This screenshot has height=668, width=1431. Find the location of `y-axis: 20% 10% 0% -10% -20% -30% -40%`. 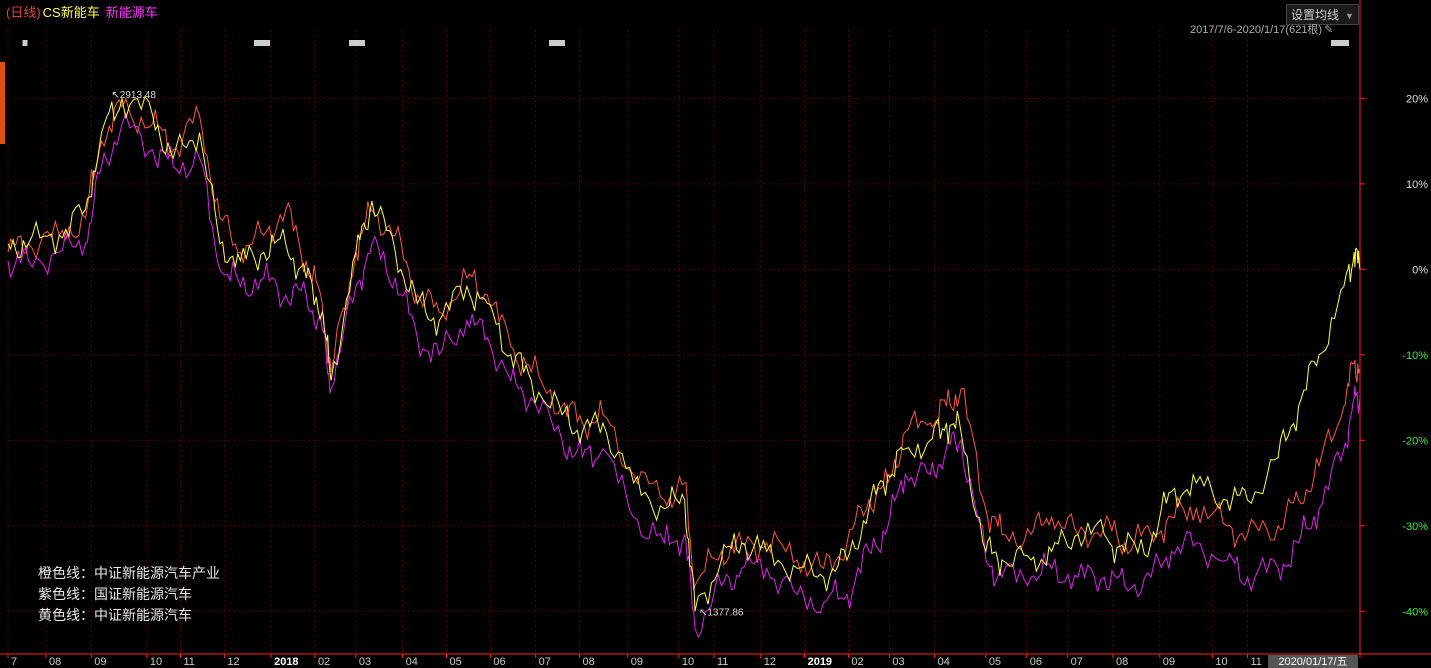

y-axis: 20% 10% 0% -10% -20% -30% -40% is located at coordinates (1394, 355).